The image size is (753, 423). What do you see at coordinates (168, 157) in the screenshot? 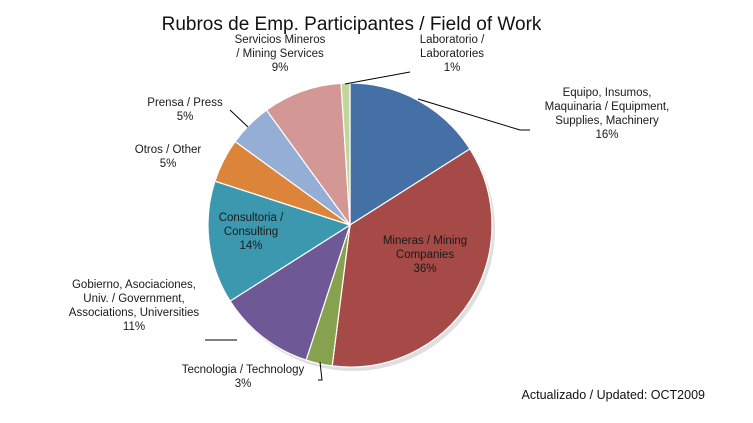
I see `slice-label: Otros / Other 5%` at bounding box center [168, 157].